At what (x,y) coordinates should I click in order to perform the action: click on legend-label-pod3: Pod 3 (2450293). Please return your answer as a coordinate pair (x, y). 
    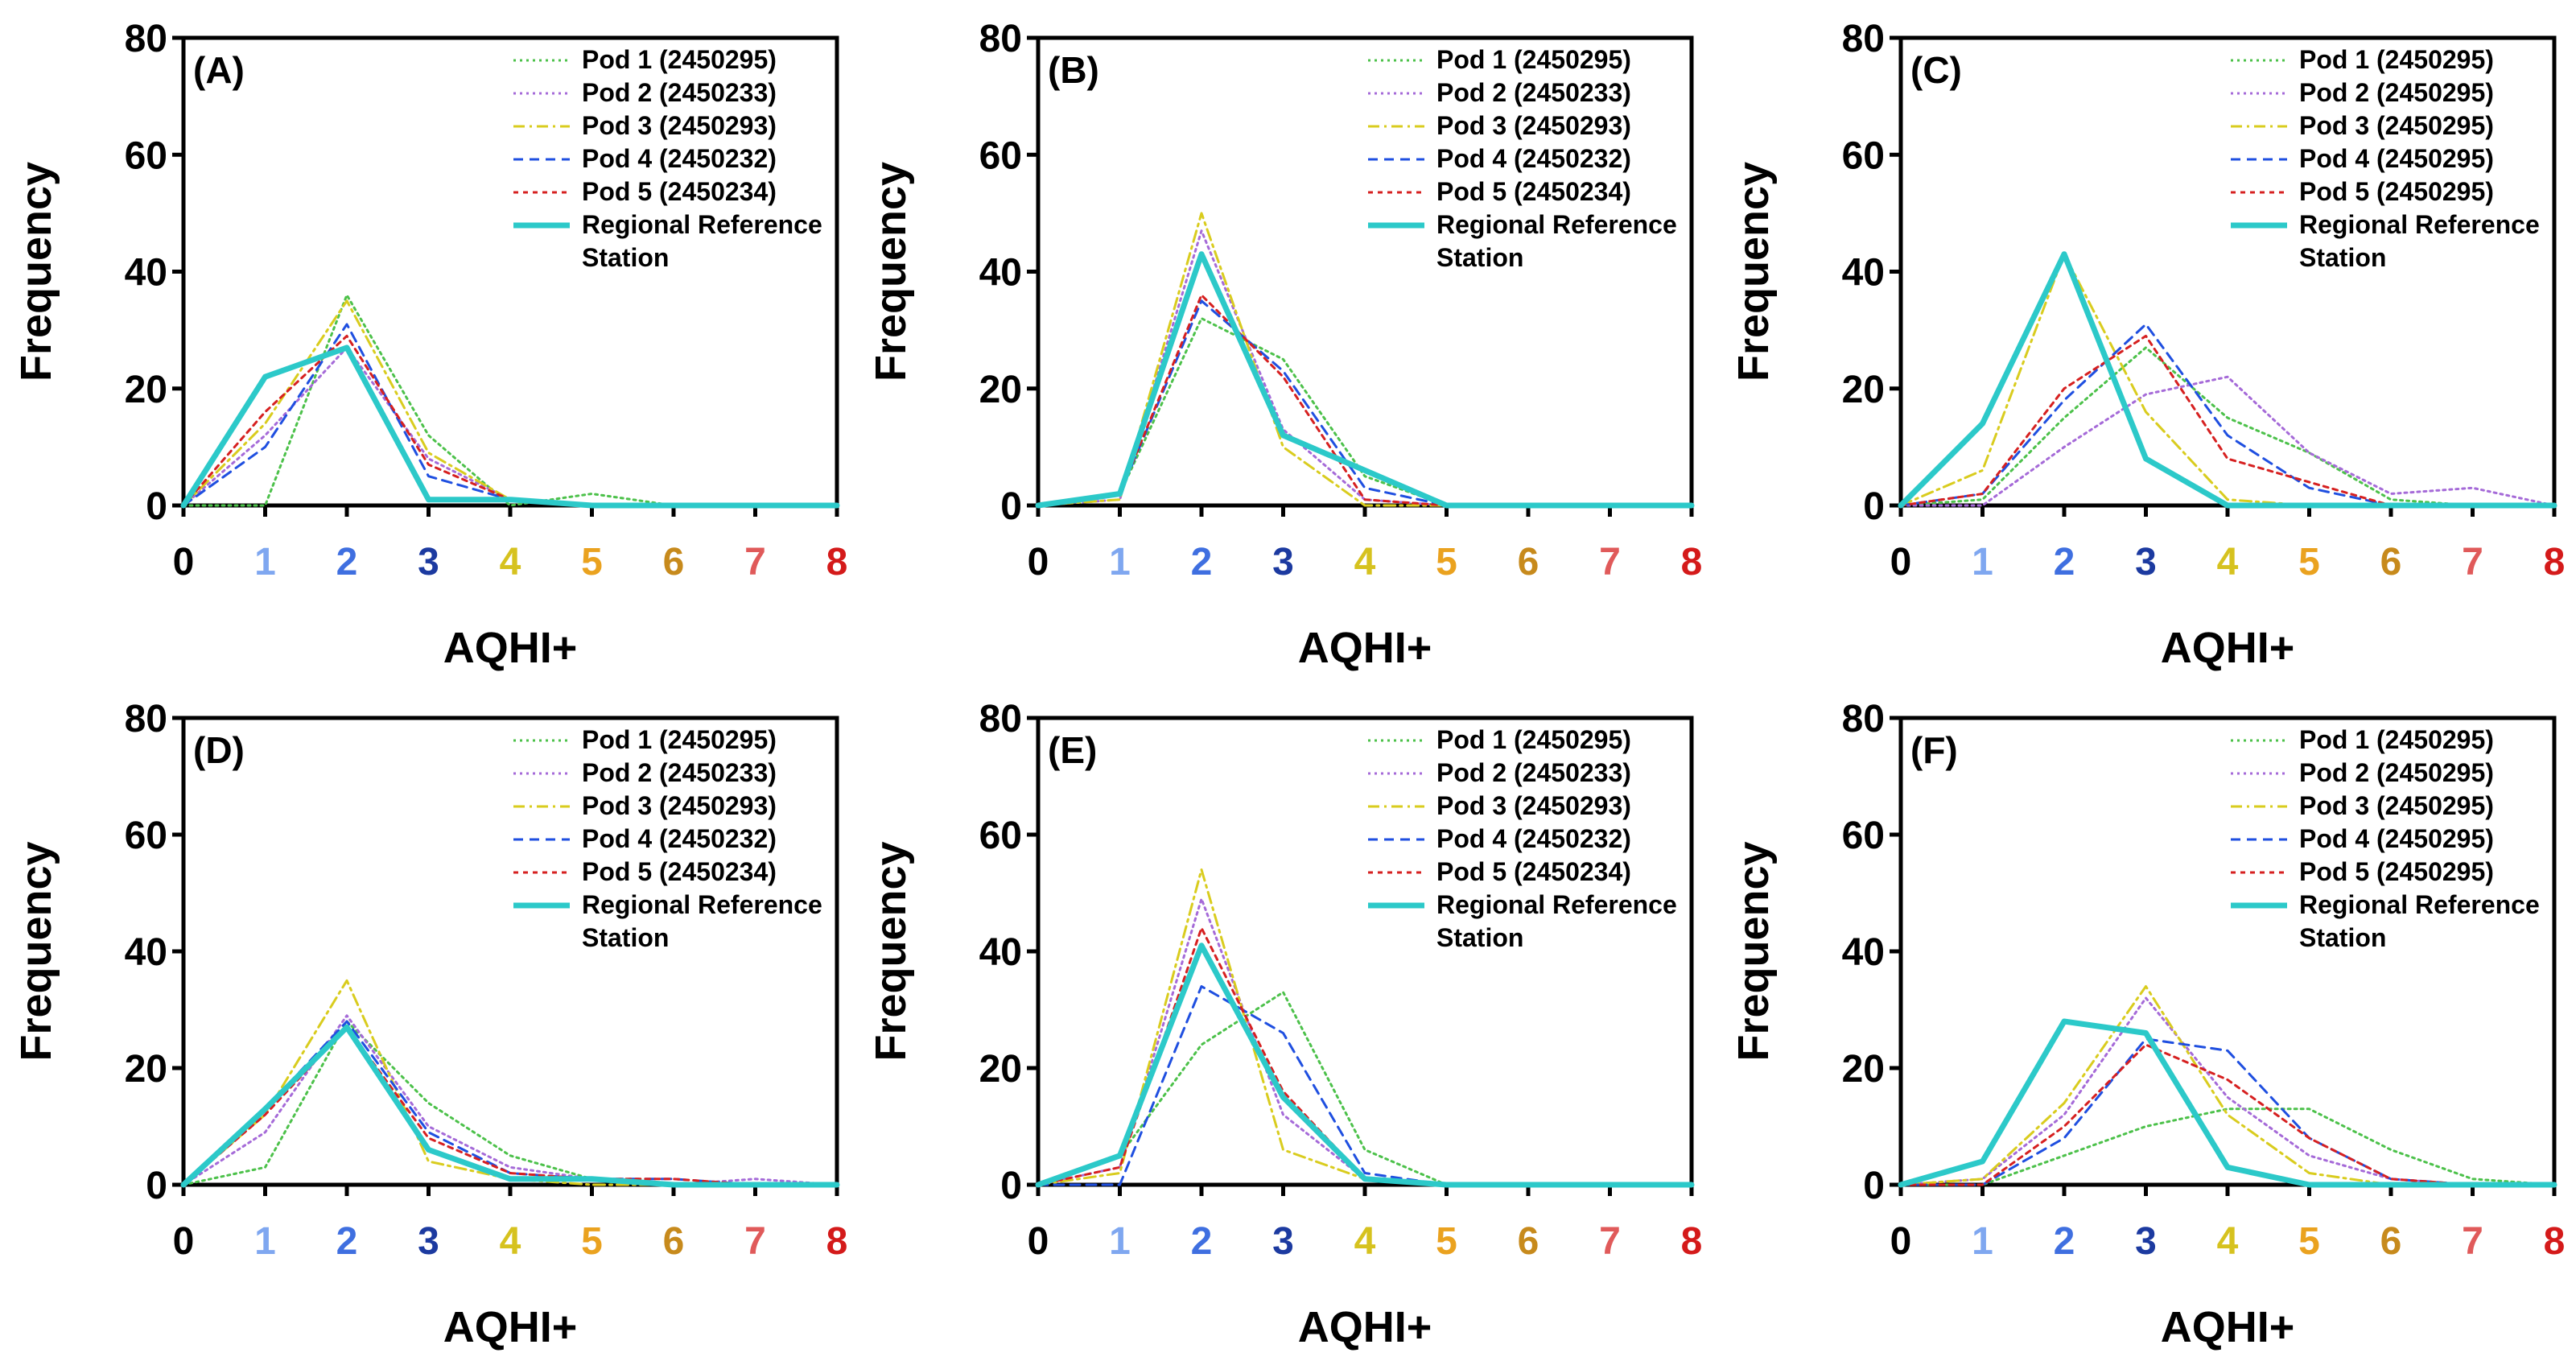
    Looking at the image, I should click on (1533, 805).